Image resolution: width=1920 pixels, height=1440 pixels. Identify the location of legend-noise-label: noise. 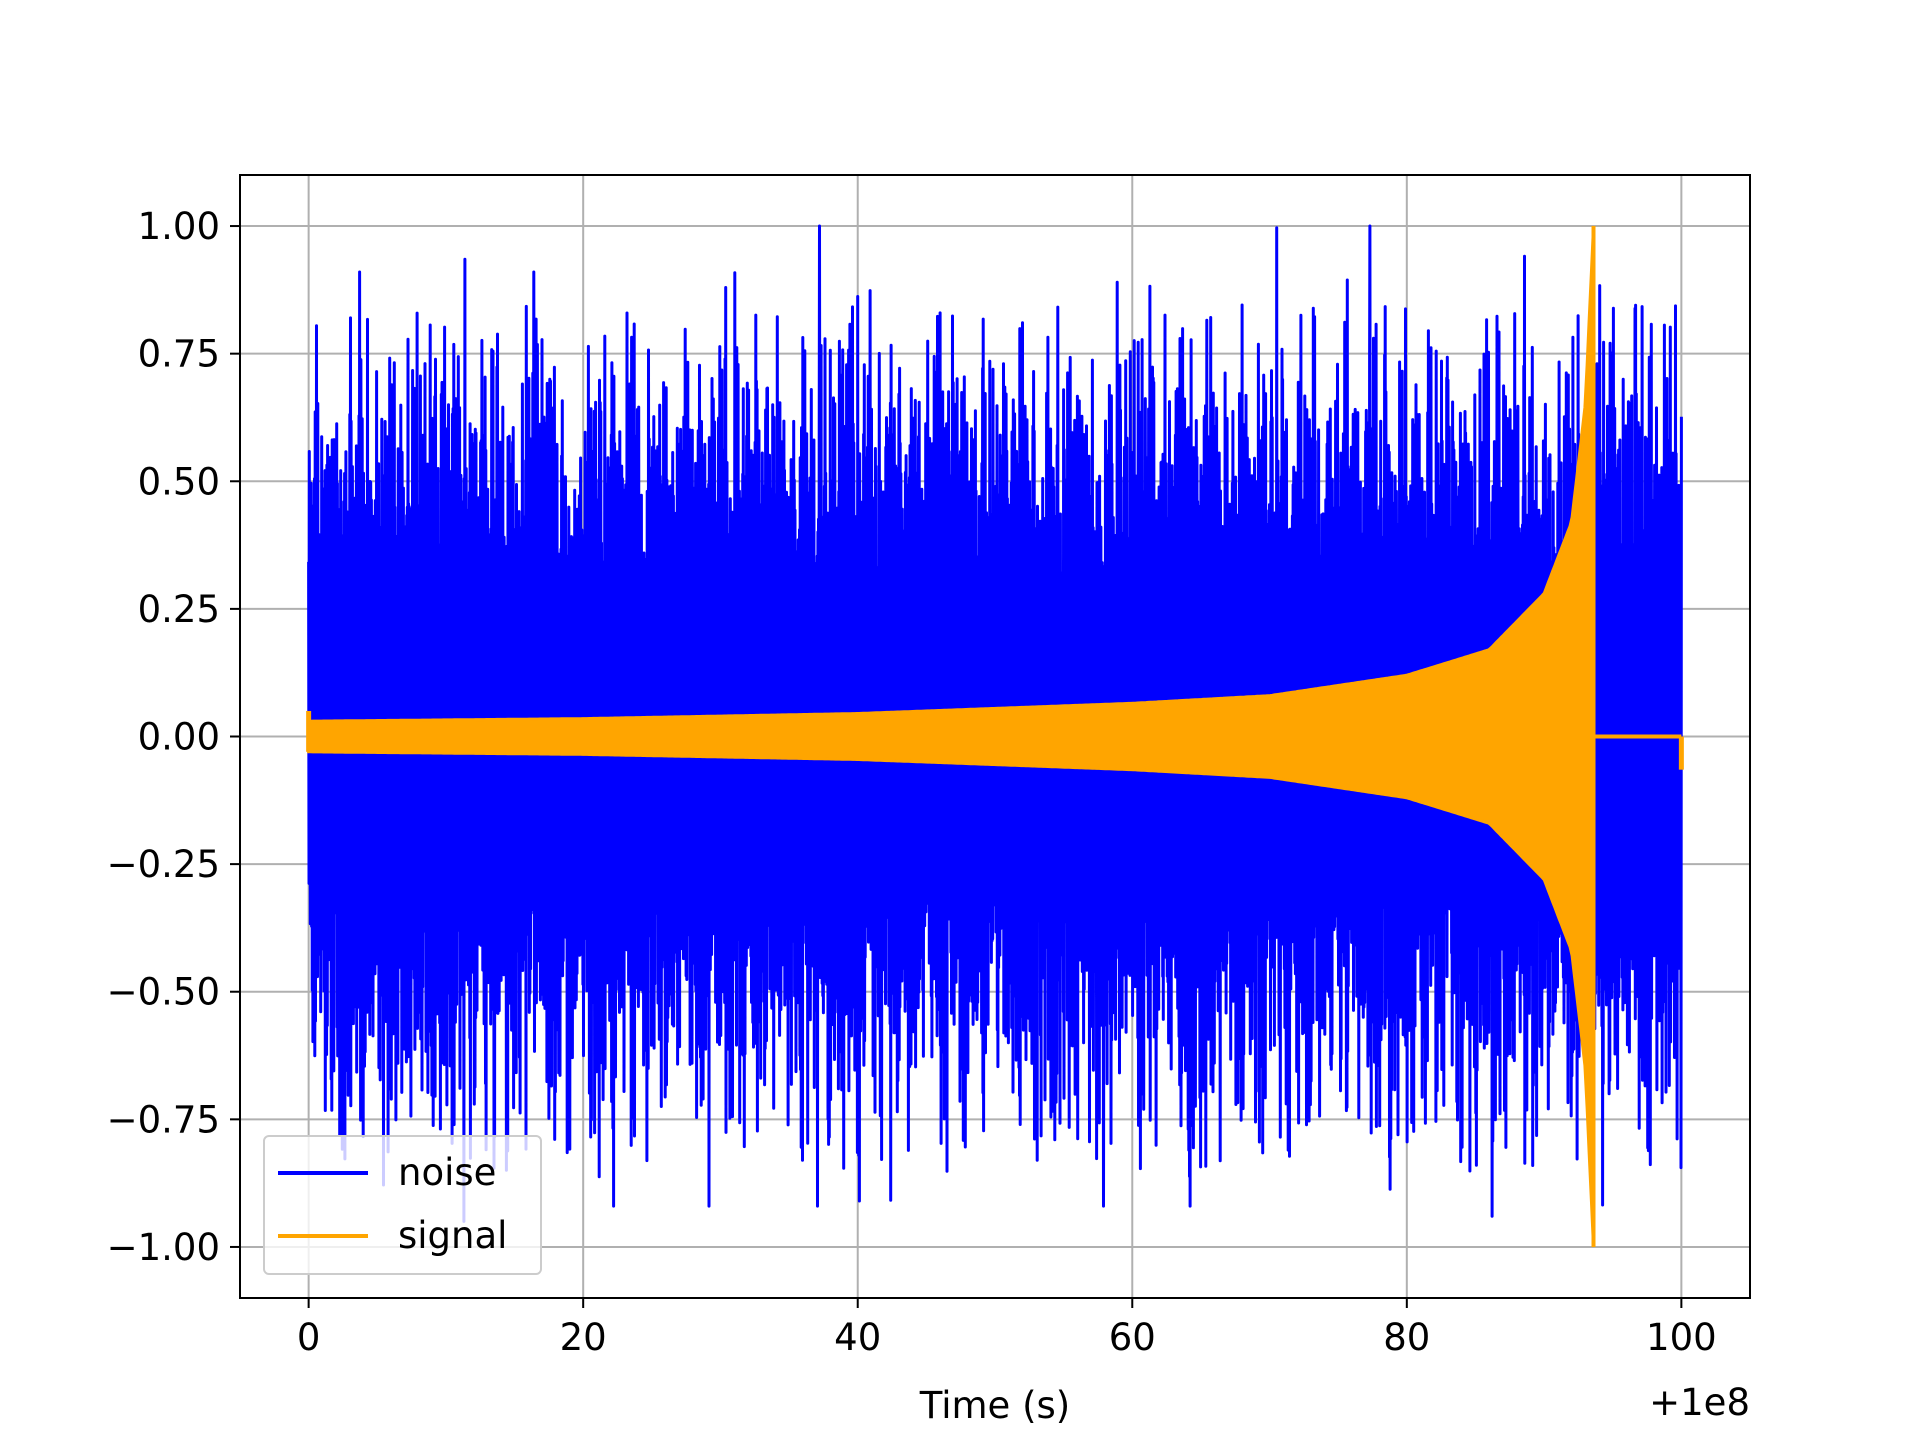
(447, 1172).